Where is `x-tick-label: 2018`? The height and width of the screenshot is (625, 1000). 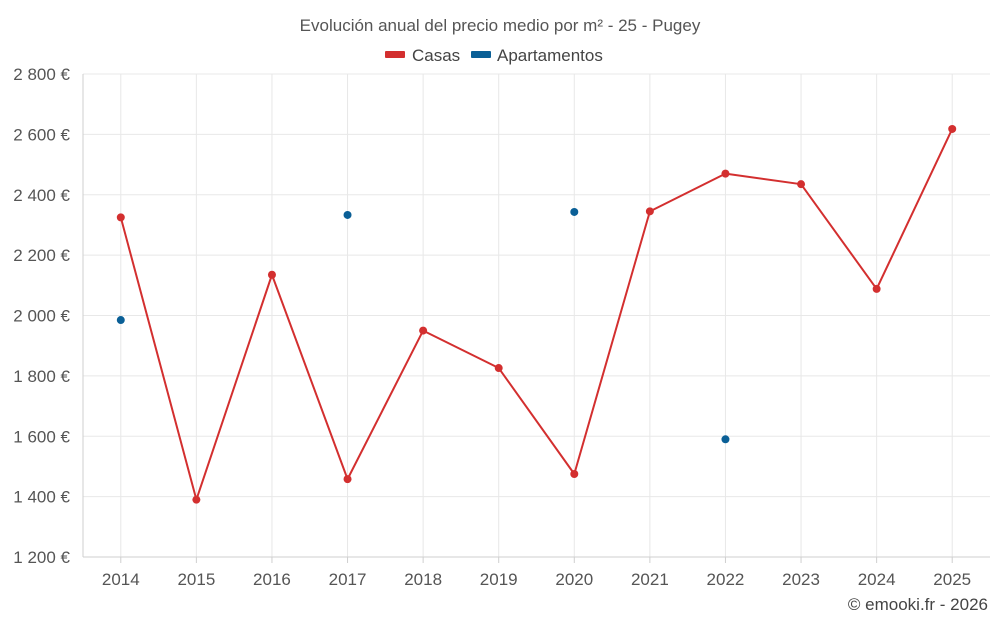
x-tick-label: 2018 is located at coordinates (423, 579).